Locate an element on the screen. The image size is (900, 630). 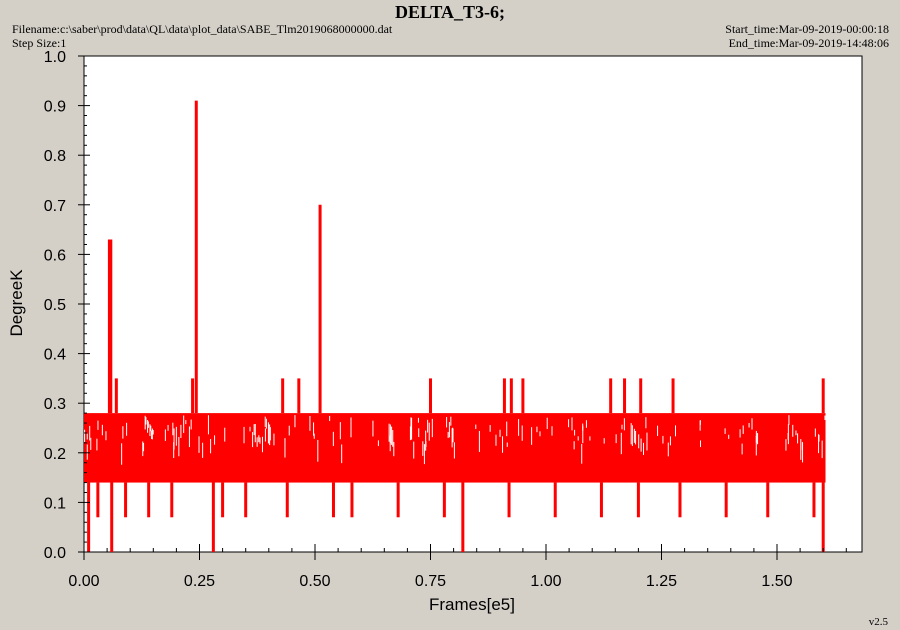
y-tick-label: 0.4 is located at coordinates (55, 355).